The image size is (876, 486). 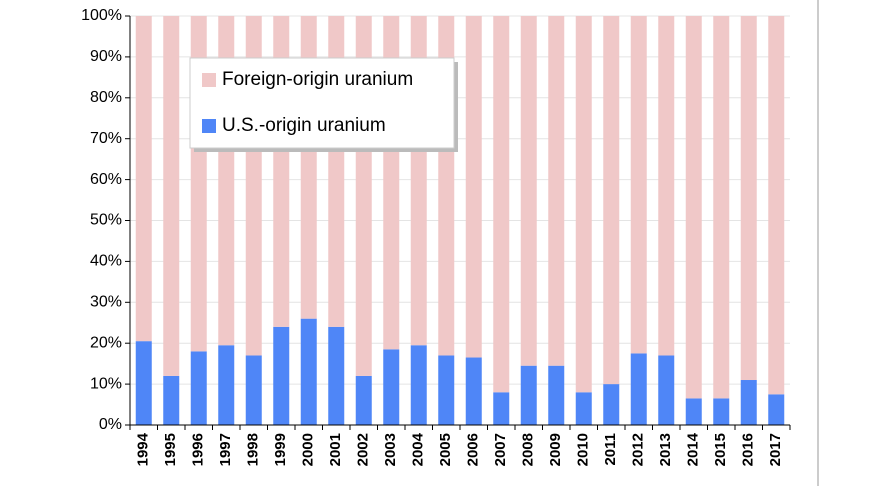 What do you see at coordinates (418, 449) in the screenshot?
I see `x-tick-label: 2004` at bounding box center [418, 449].